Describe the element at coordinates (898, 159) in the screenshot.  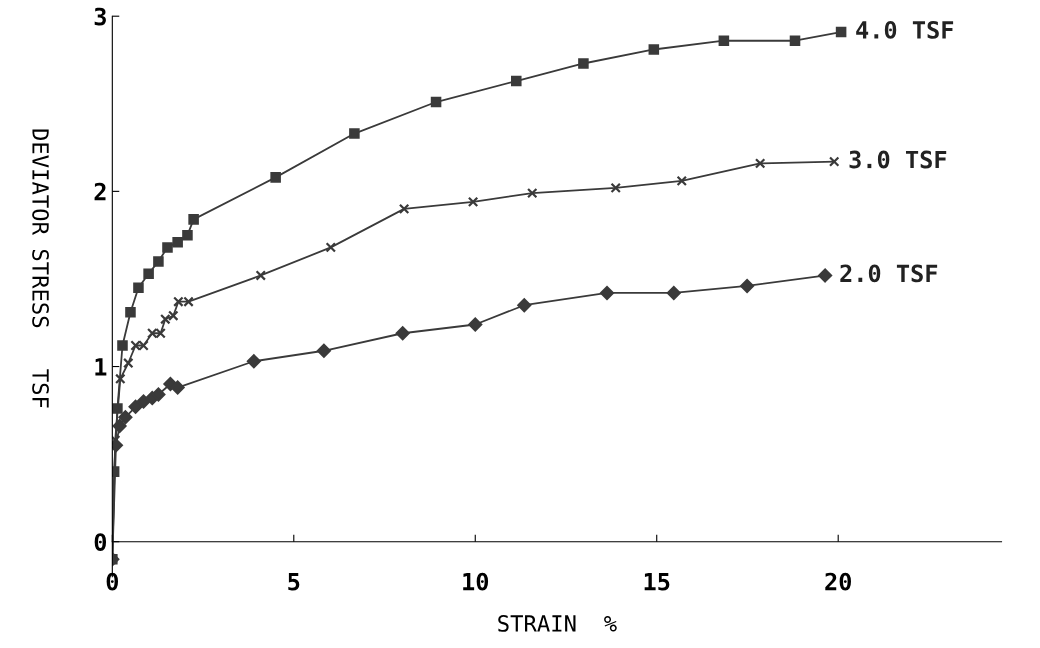
I see `series-label: 3.0 TSF` at that location.